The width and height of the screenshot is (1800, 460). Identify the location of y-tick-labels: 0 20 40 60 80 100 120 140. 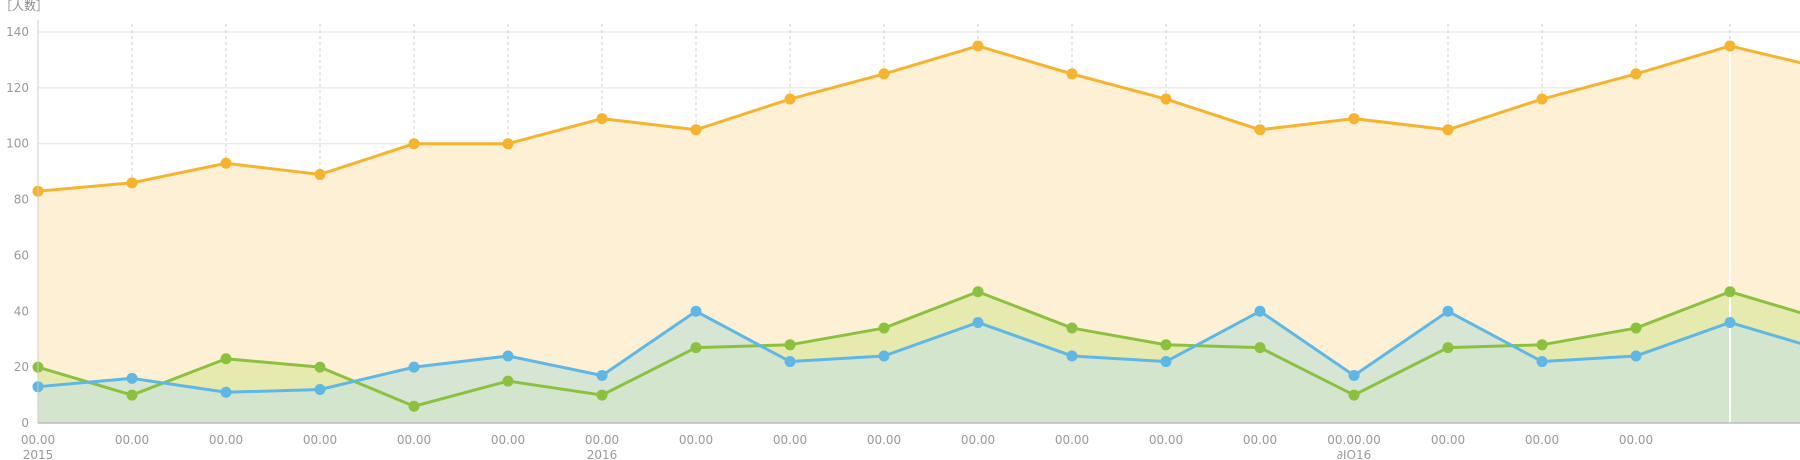
(17, 227).